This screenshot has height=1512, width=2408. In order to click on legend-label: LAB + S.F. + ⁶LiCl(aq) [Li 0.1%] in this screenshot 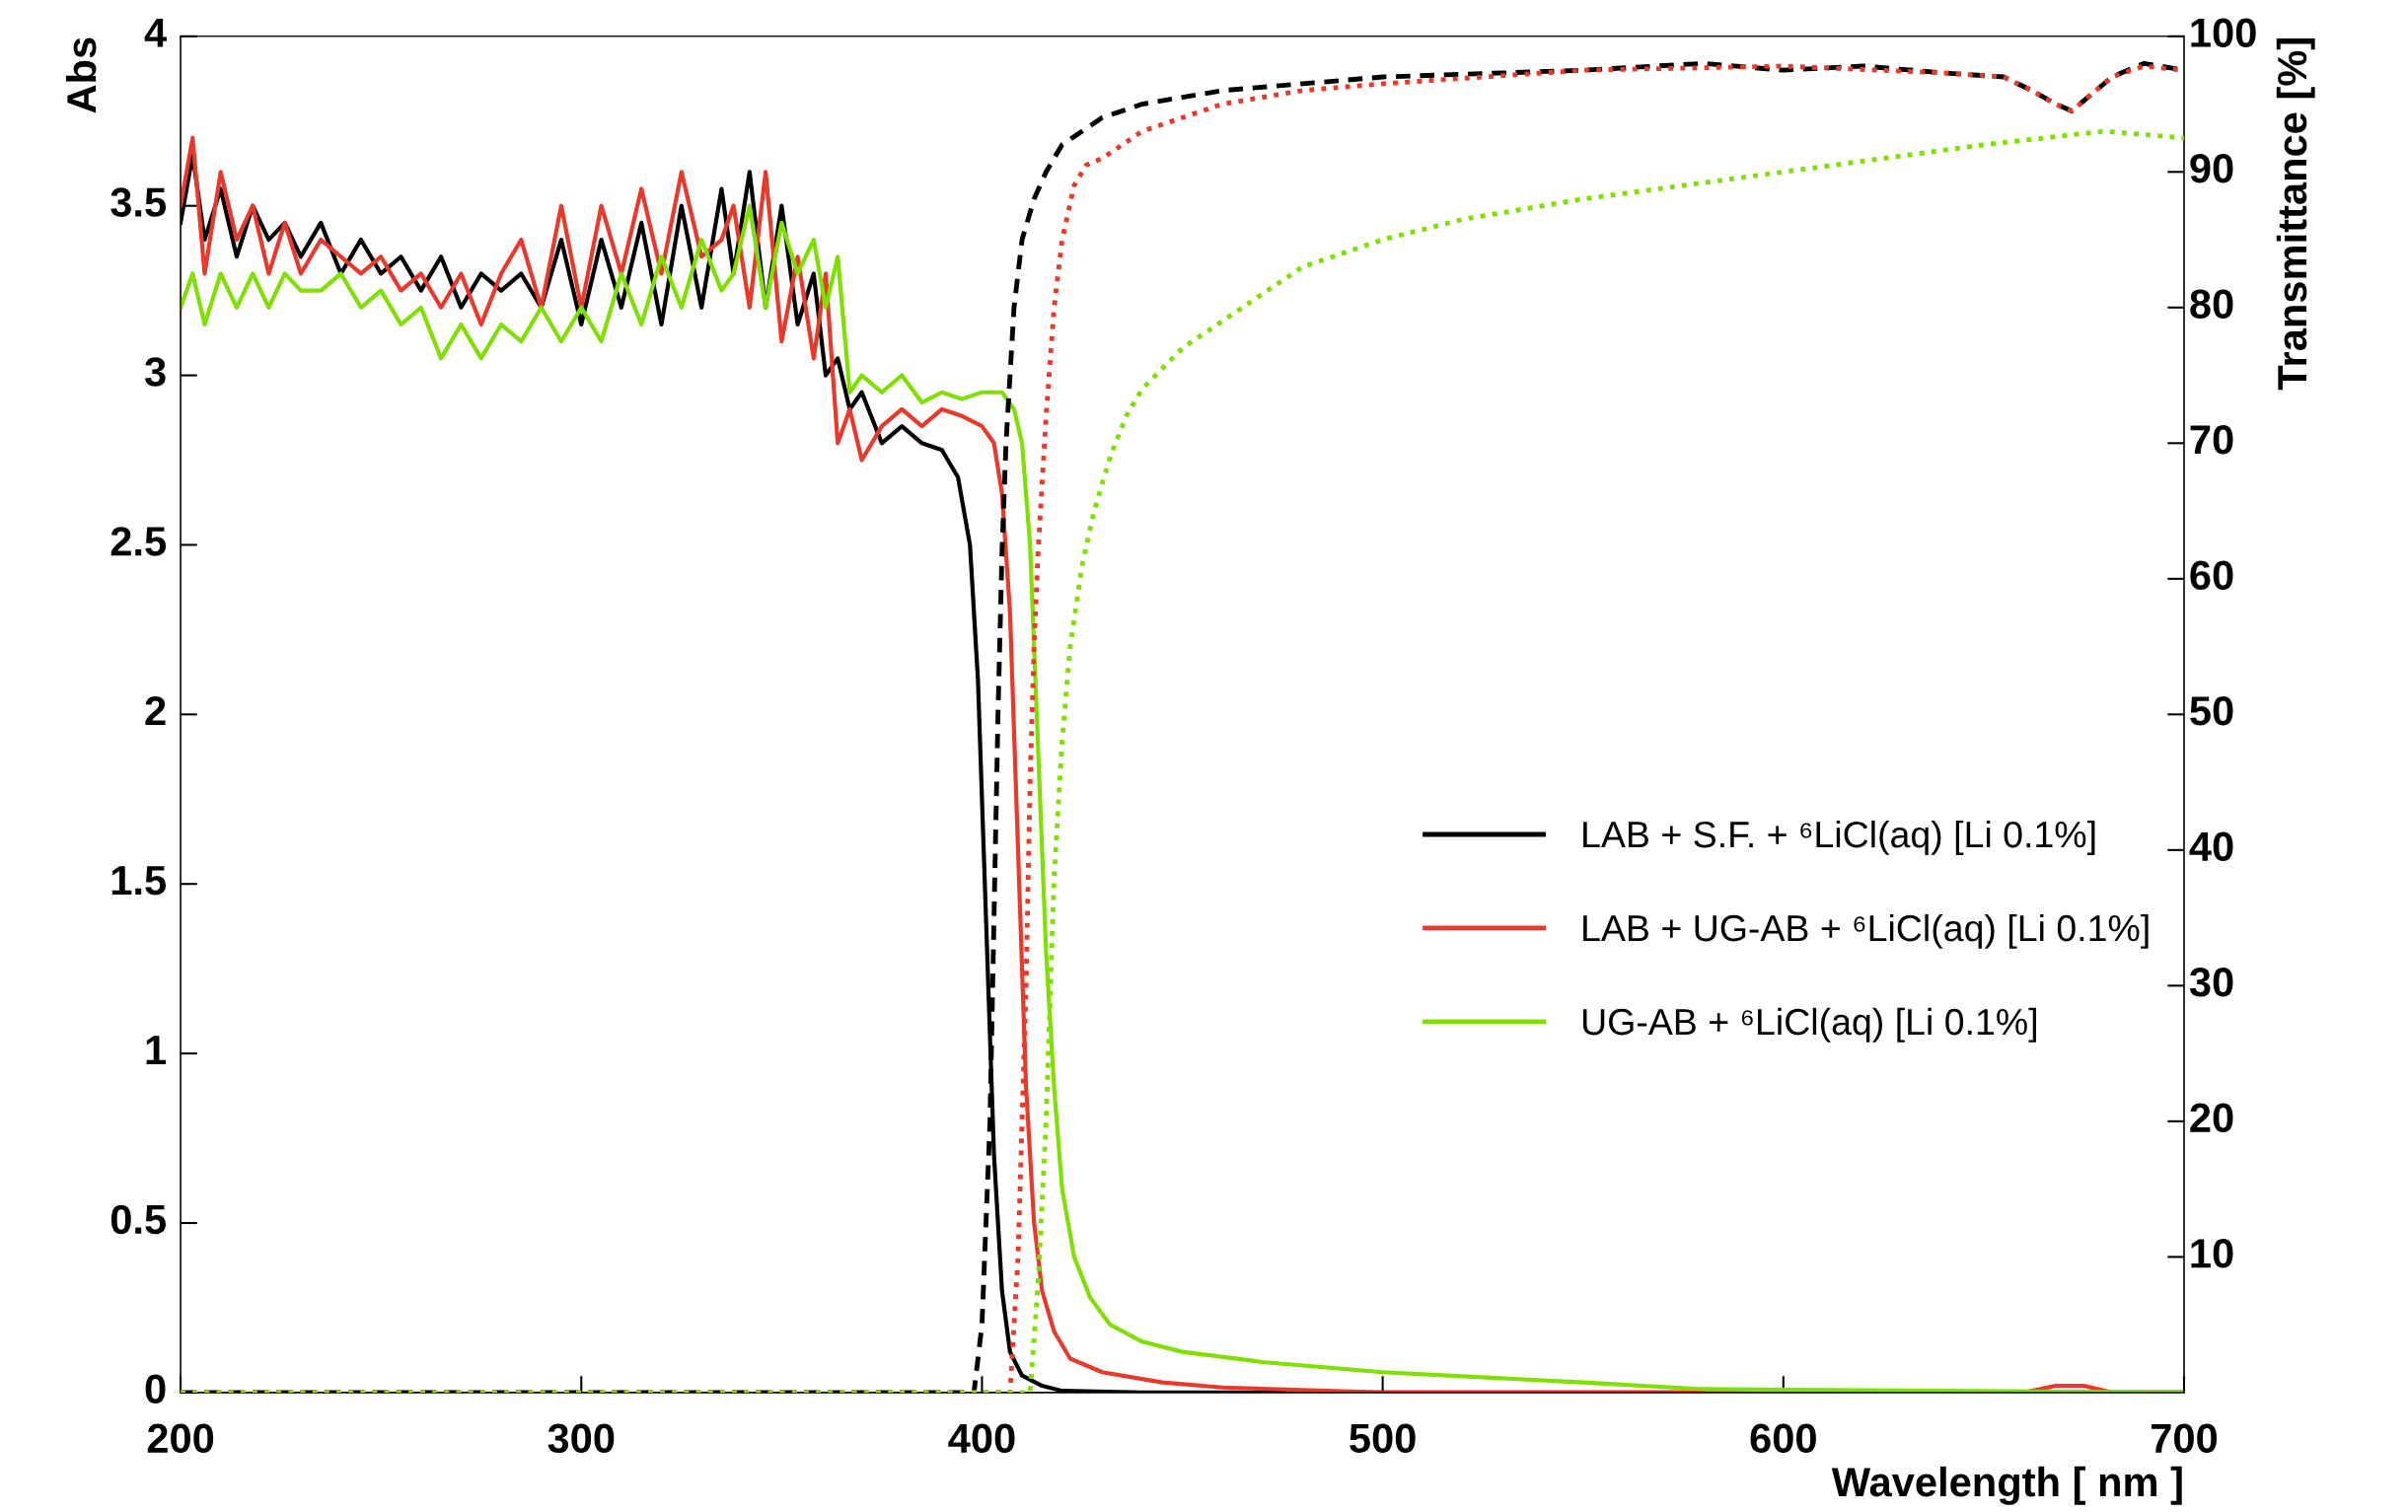, I will do `click(1839, 837)`.